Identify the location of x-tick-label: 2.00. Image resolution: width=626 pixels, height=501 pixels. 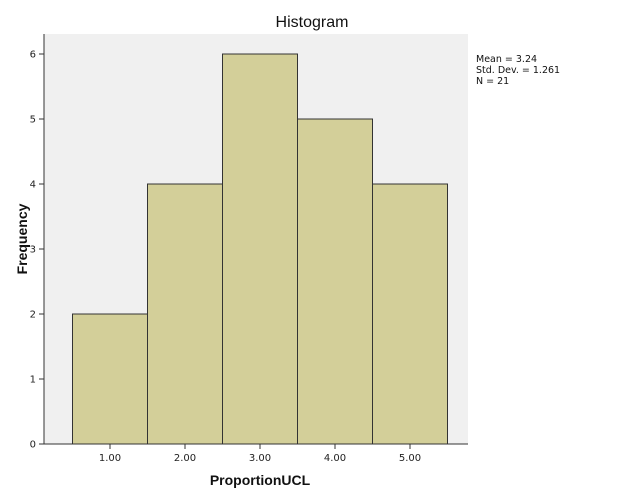
(185, 458).